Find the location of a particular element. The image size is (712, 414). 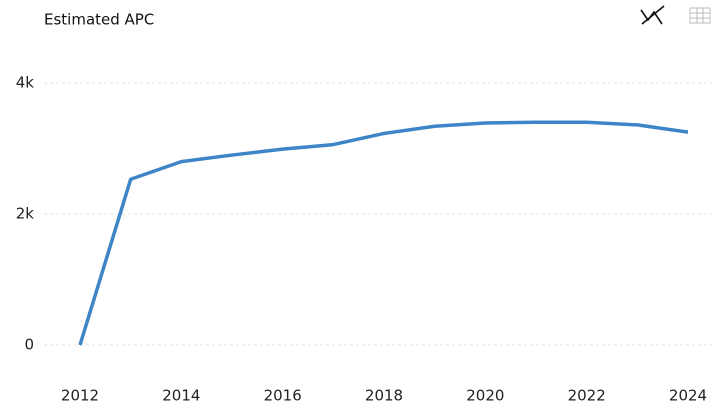

y-tick-label: 2k is located at coordinates (25, 214).